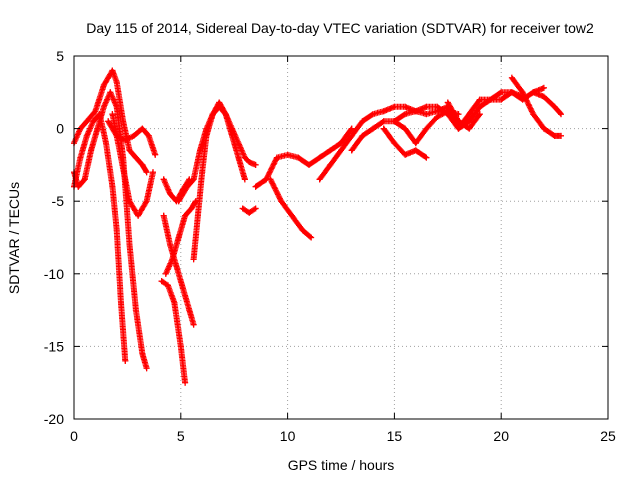 The width and height of the screenshot is (640, 480). I want to click on x-tick-label: 25, so click(608, 436).